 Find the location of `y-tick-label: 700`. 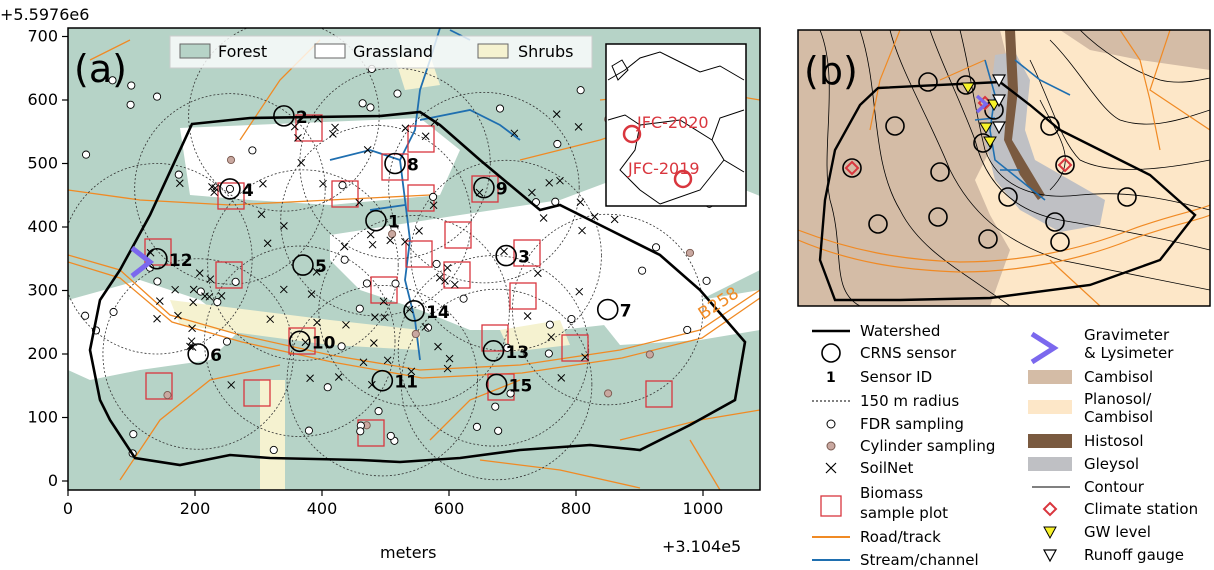

y-tick-label: 700 is located at coordinates (42, 36).